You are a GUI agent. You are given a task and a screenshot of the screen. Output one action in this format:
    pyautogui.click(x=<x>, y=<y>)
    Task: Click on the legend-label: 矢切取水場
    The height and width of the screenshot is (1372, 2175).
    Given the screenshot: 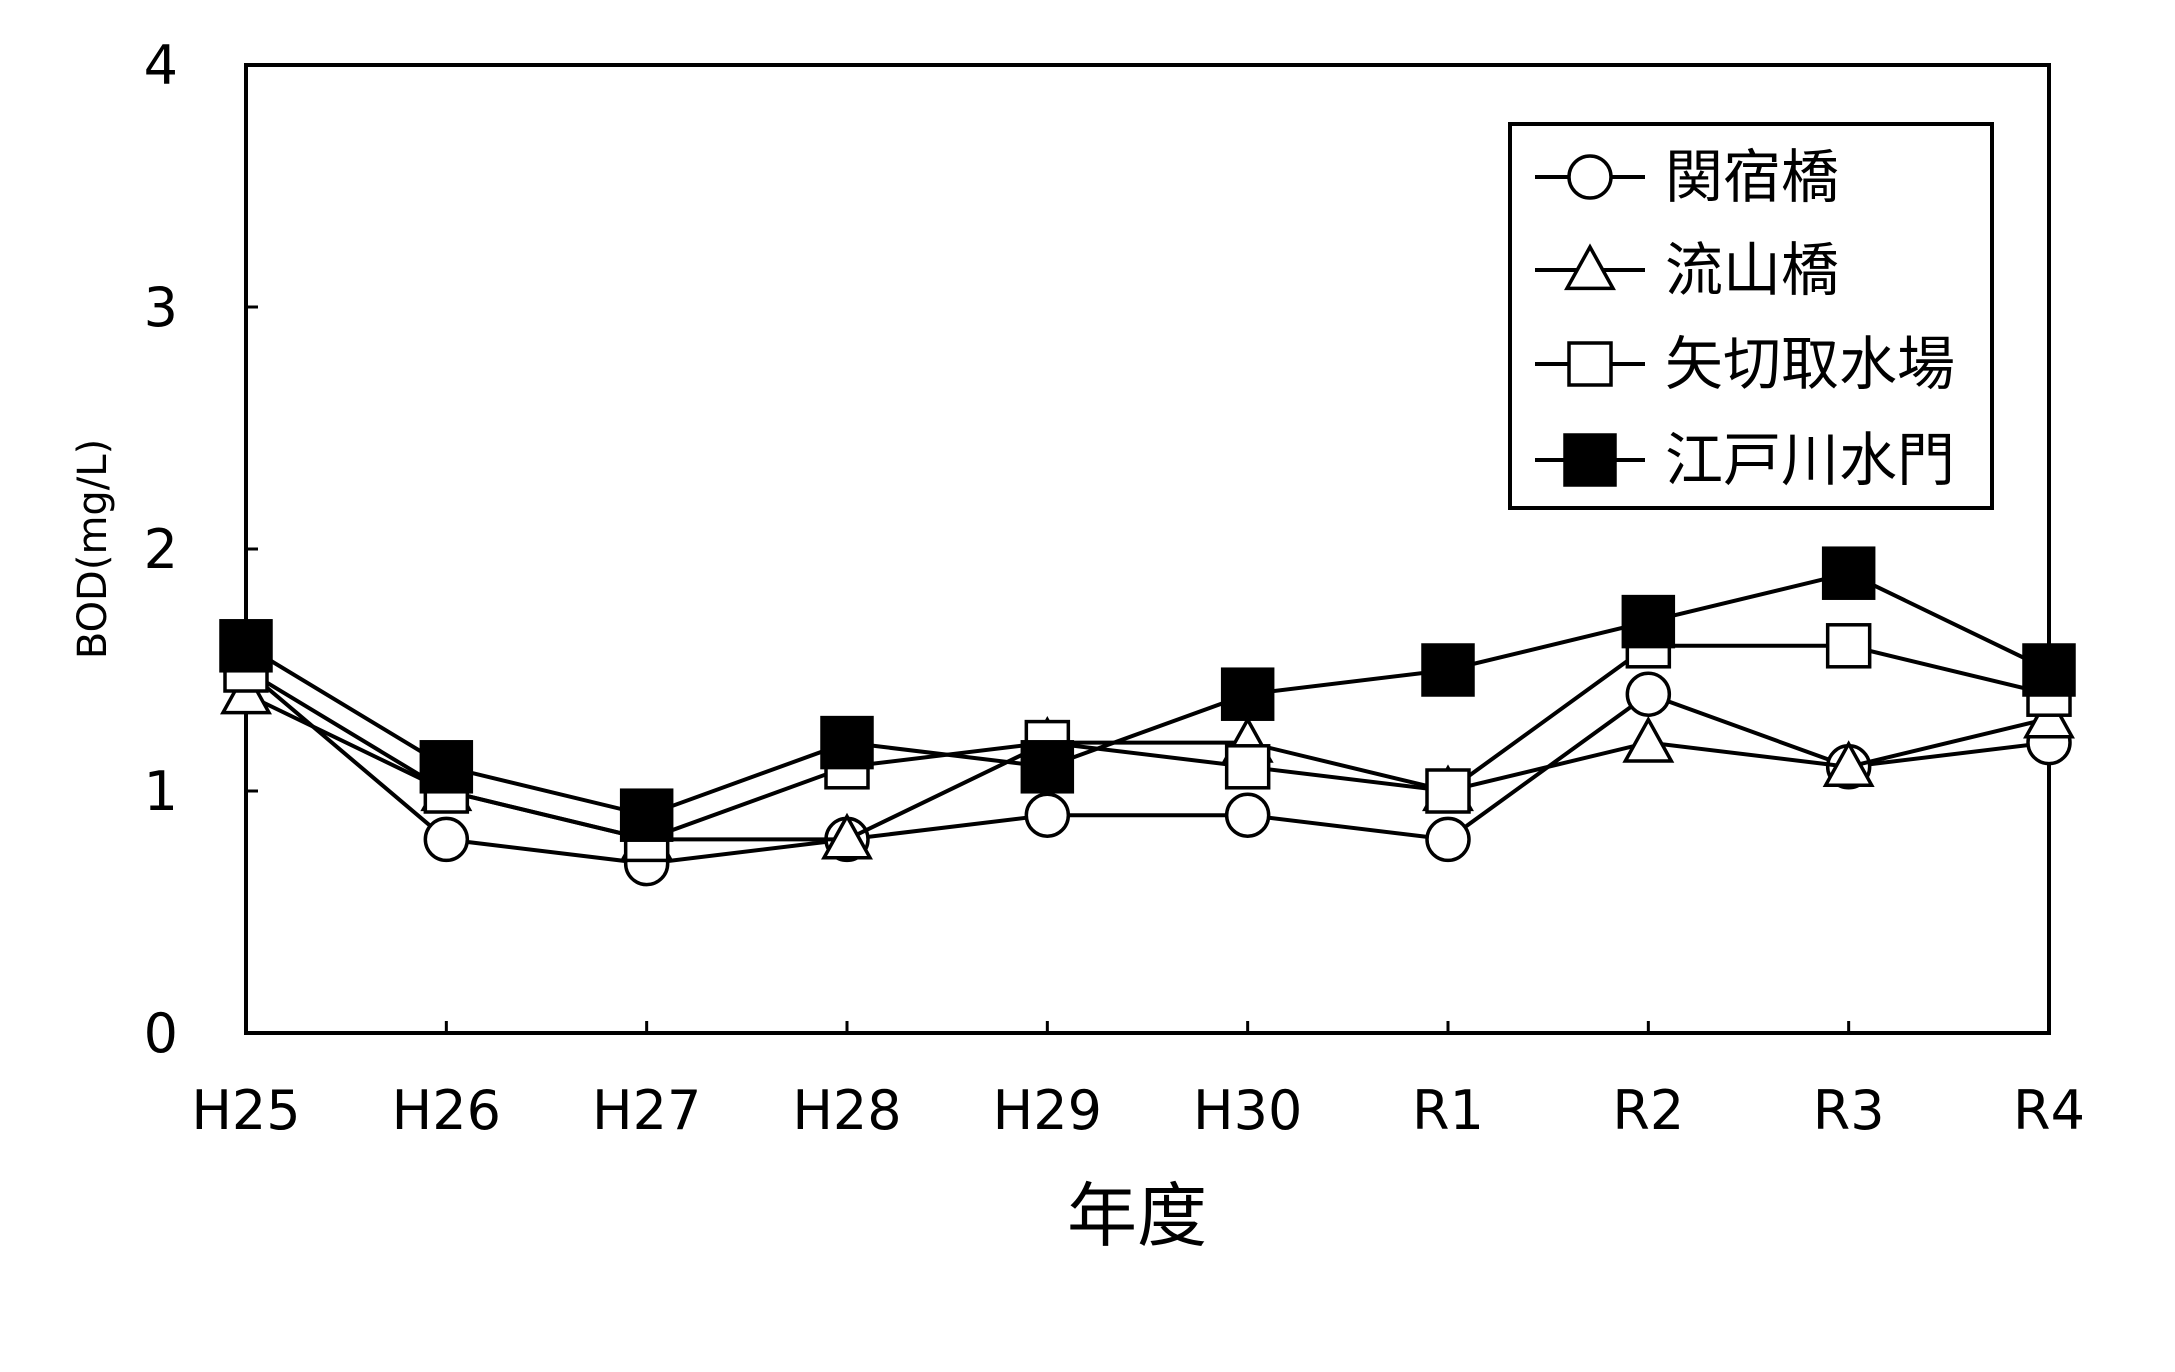 What is the action you would take?
    pyautogui.click(x=1810, y=364)
    